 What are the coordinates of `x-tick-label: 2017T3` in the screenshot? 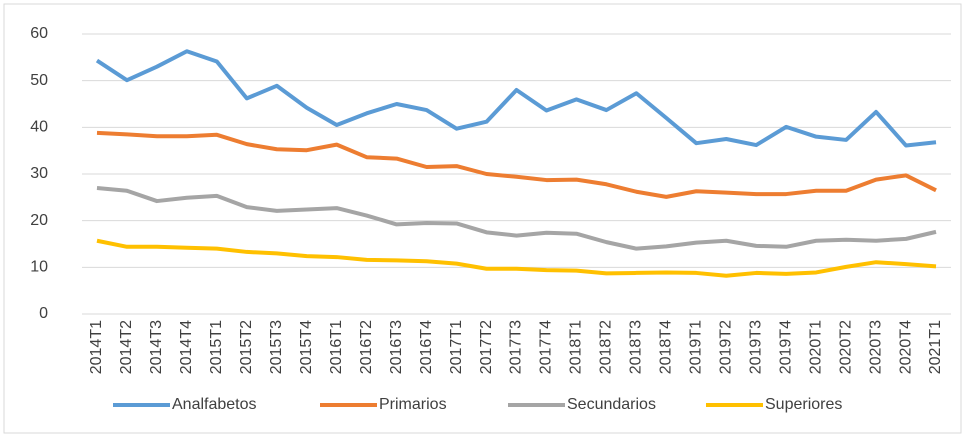 It's located at (516, 347).